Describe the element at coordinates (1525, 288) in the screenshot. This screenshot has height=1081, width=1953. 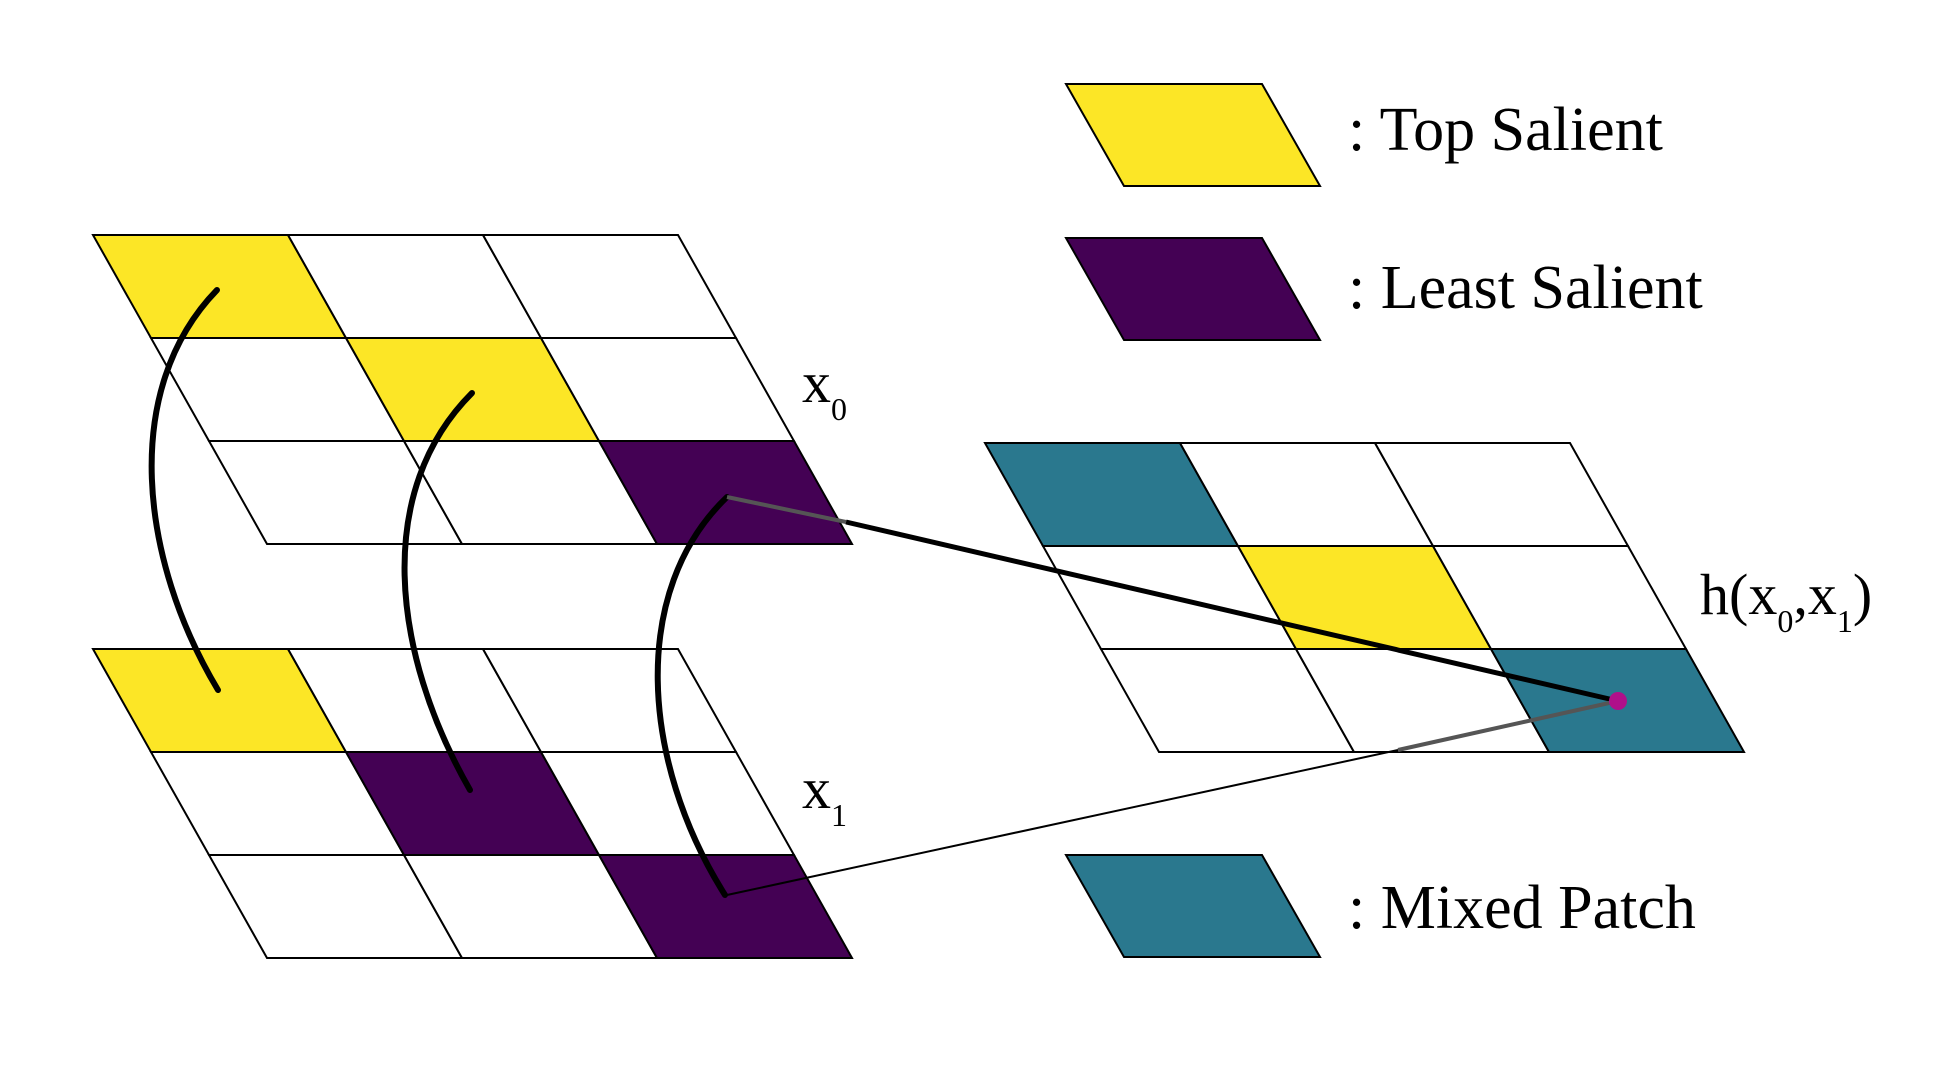
I see `legend-label-least-salient: : Least Salient` at that location.